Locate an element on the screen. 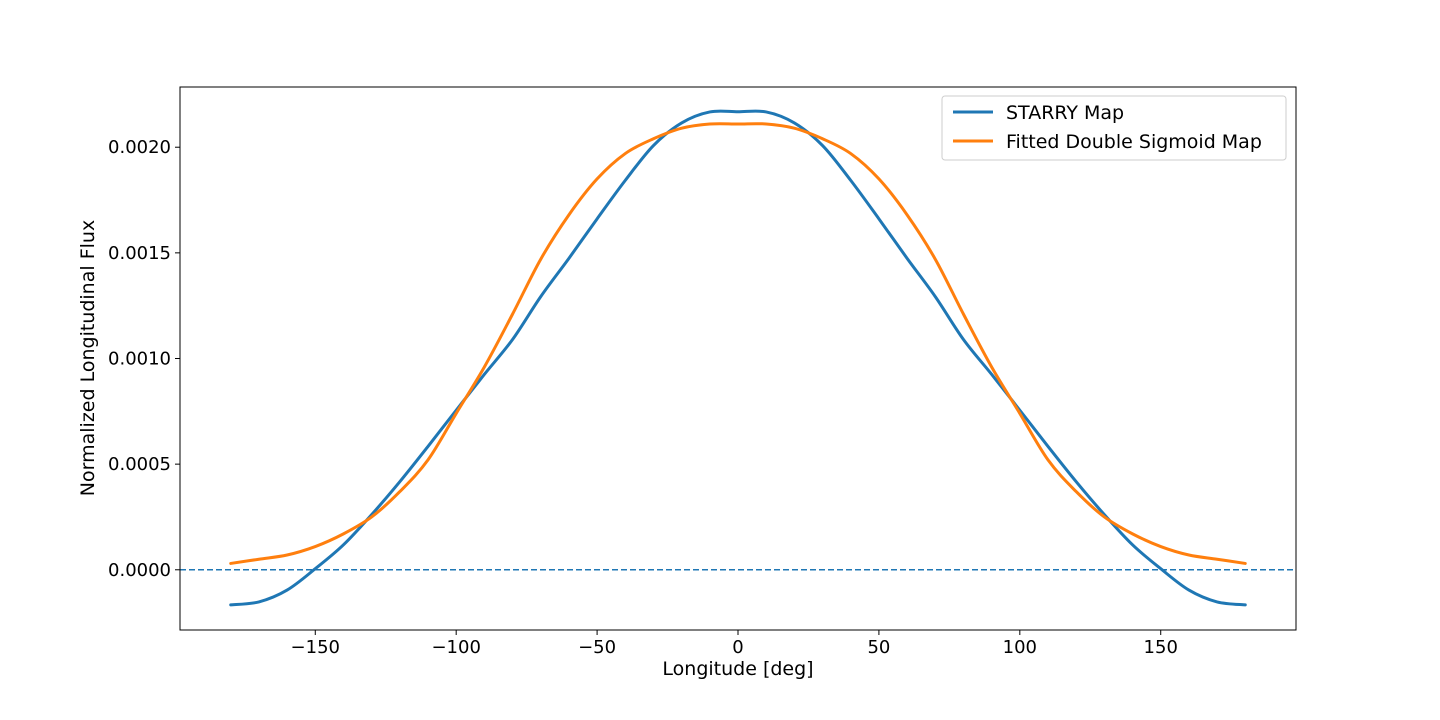  y-axis-label: Normalized Longitudinal Flux is located at coordinates (88, 358).